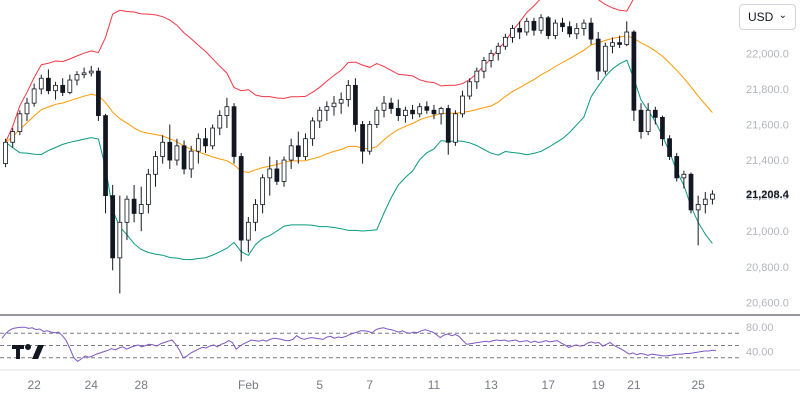 The height and width of the screenshot is (400, 800). I want to click on price-axis-label: 20,800.0, so click(767, 268).